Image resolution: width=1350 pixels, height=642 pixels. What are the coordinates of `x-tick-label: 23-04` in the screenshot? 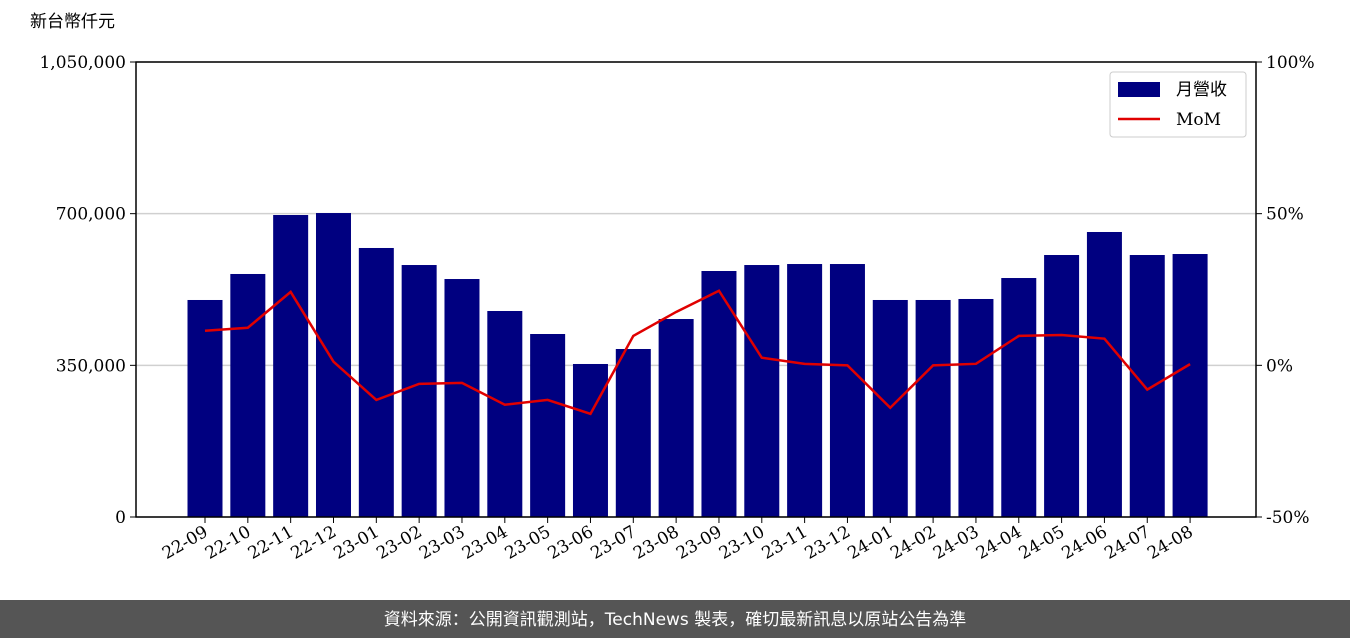 It's located at (485, 543).